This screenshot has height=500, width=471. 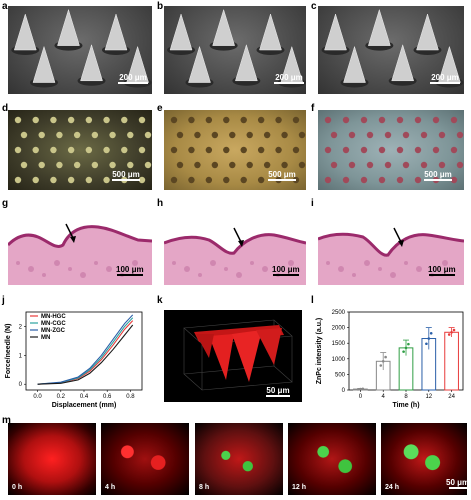 What do you see at coordinates (3, 300) in the screenshot?
I see `panel-label-j: j` at bounding box center [3, 300].